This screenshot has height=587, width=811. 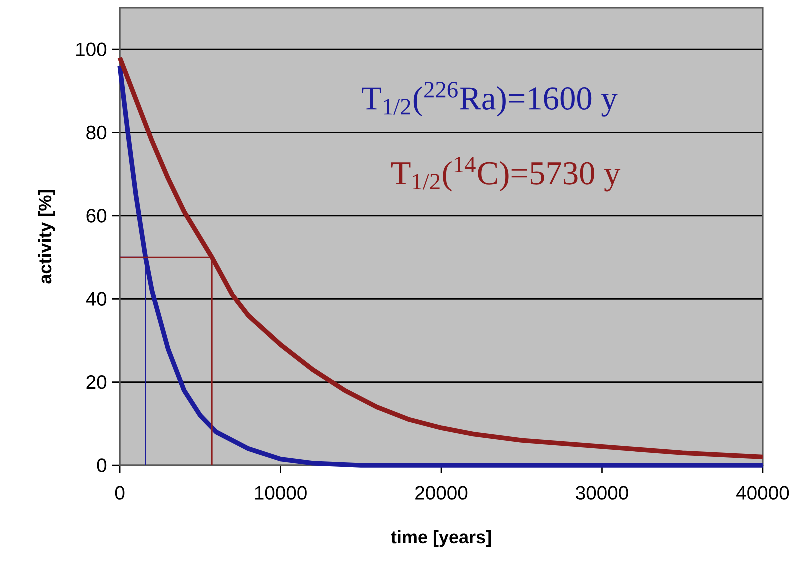 What do you see at coordinates (91, 49) in the screenshot?
I see `y-tick-label: 100` at bounding box center [91, 49].